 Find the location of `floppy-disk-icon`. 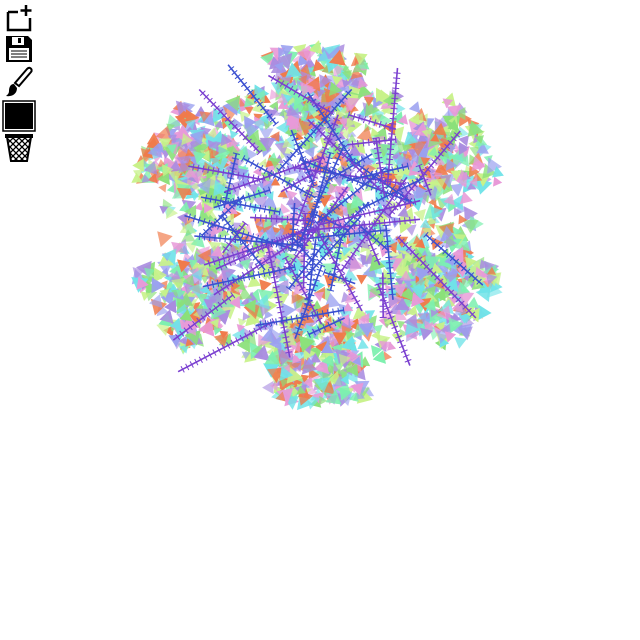

floppy-disk-icon is located at coordinates (19, 49).